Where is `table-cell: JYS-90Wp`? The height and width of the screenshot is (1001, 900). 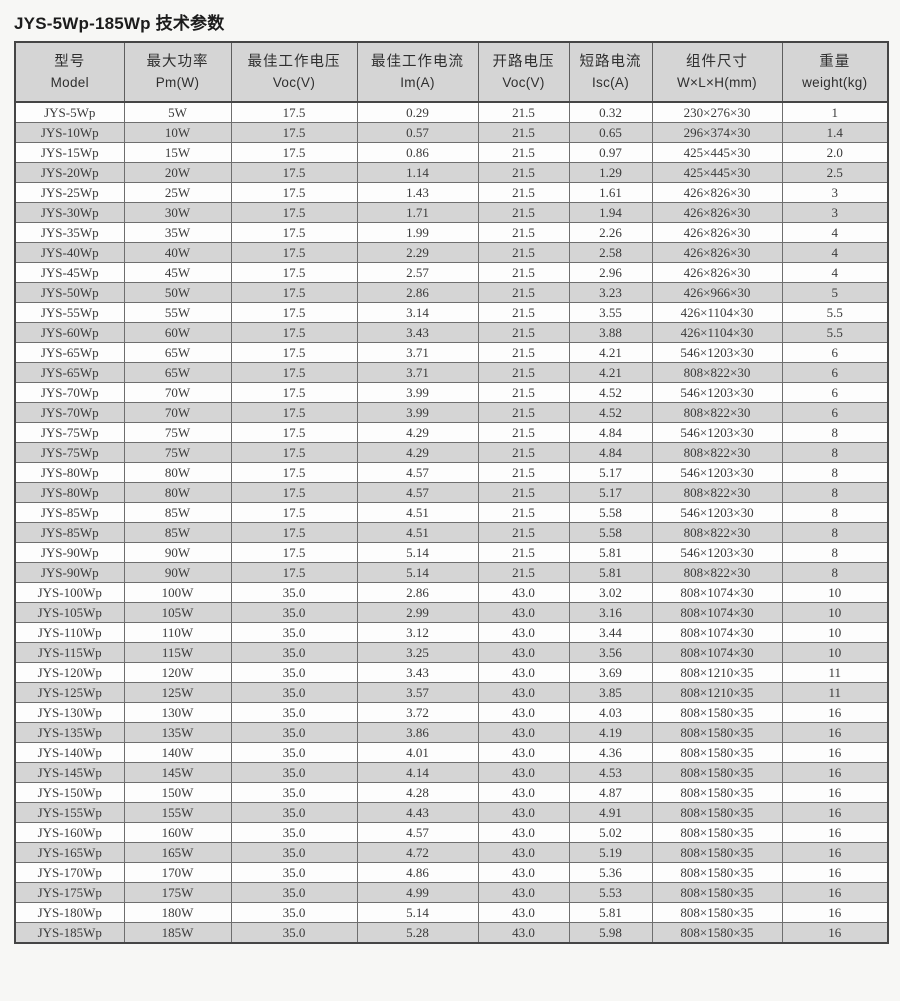 table-cell: JYS-90Wp is located at coordinates (69, 552).